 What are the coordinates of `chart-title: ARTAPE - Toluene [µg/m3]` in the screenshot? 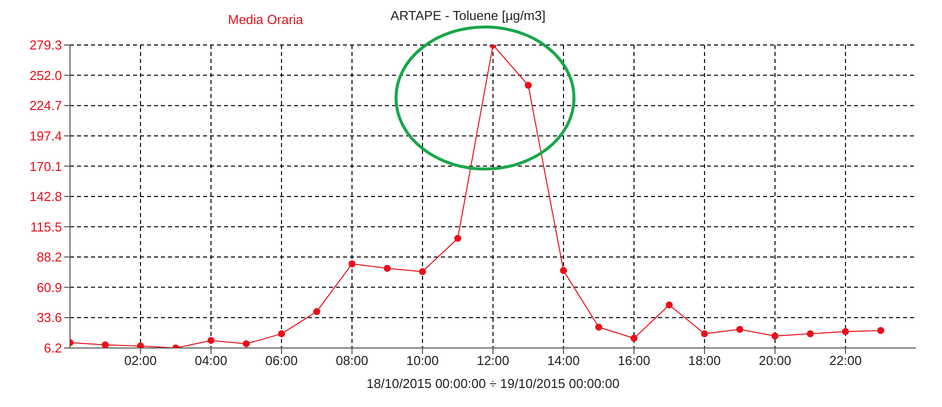 It's located at (468, 15).